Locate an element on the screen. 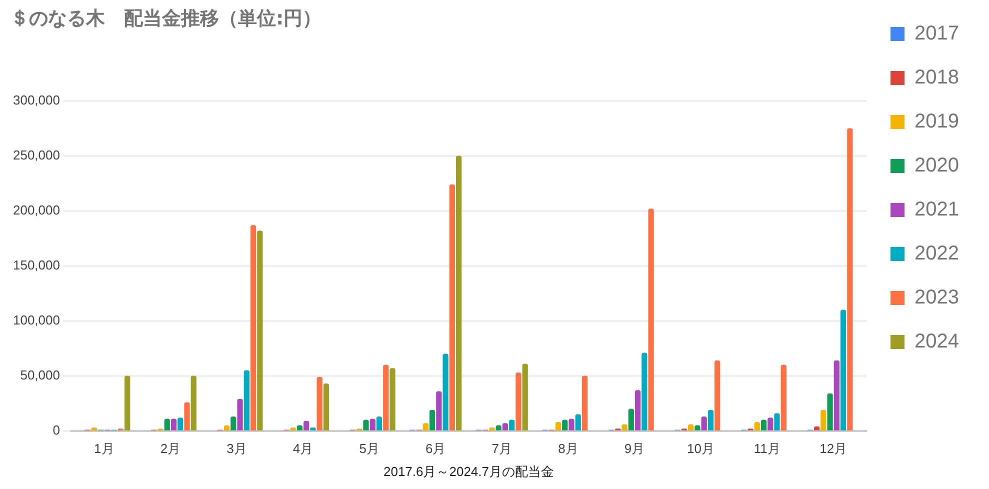  x-tick-label: 9月 is located at coordinates (634, 448).